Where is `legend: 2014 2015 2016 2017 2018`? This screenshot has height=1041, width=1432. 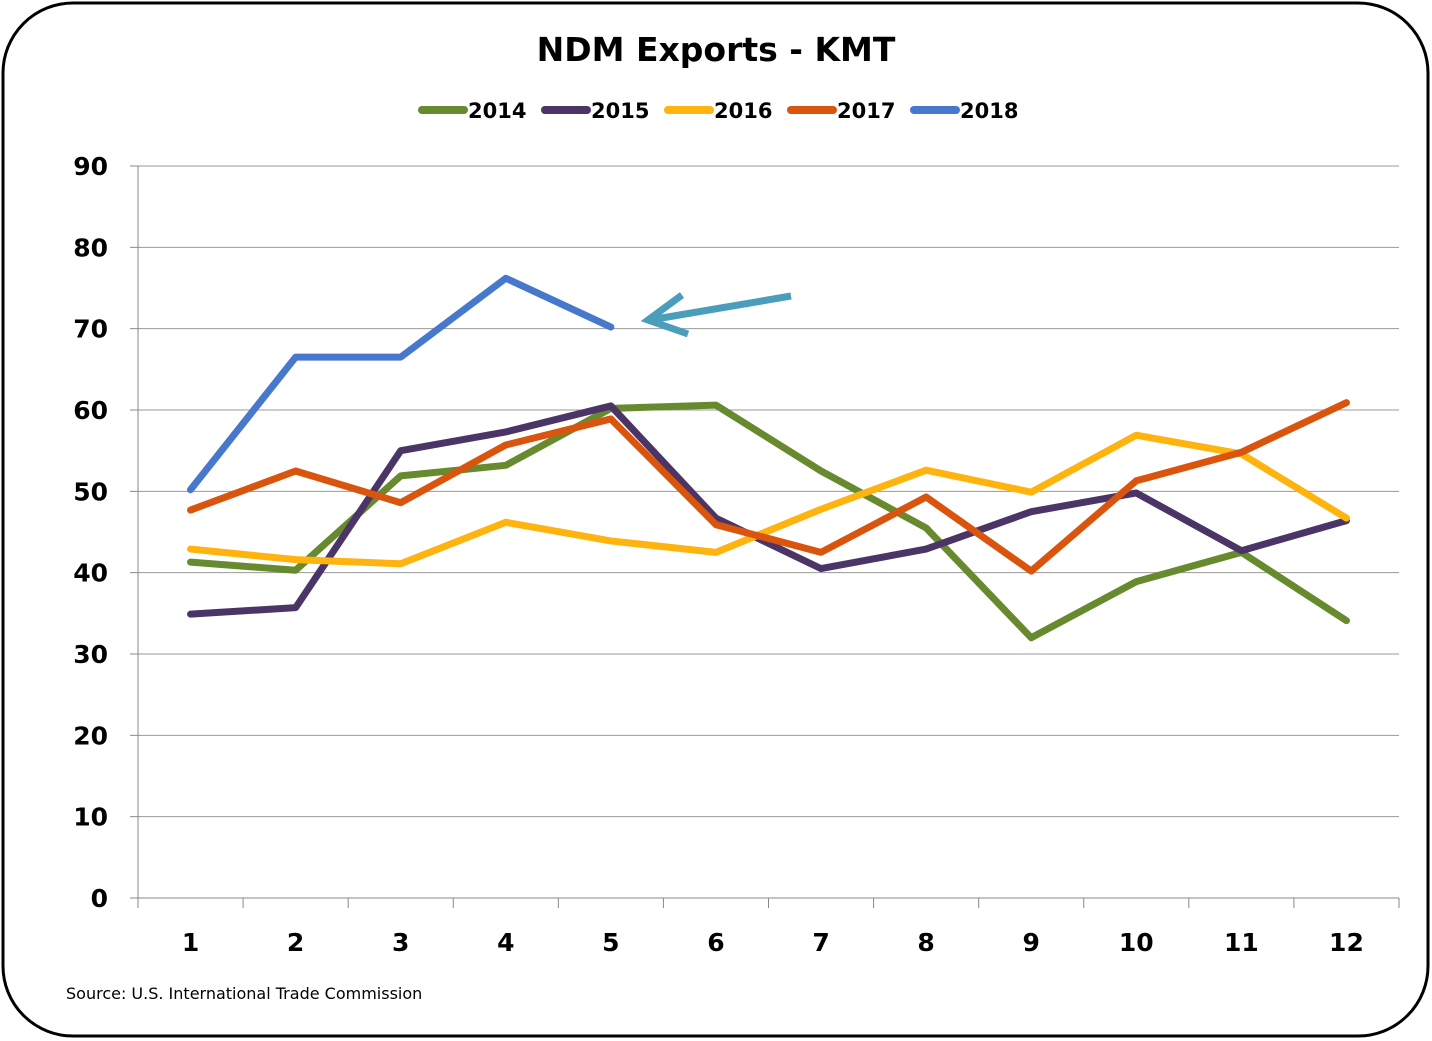
legend: 2014 2015 2016 2017 2018 is located at coordinates (718, 111).